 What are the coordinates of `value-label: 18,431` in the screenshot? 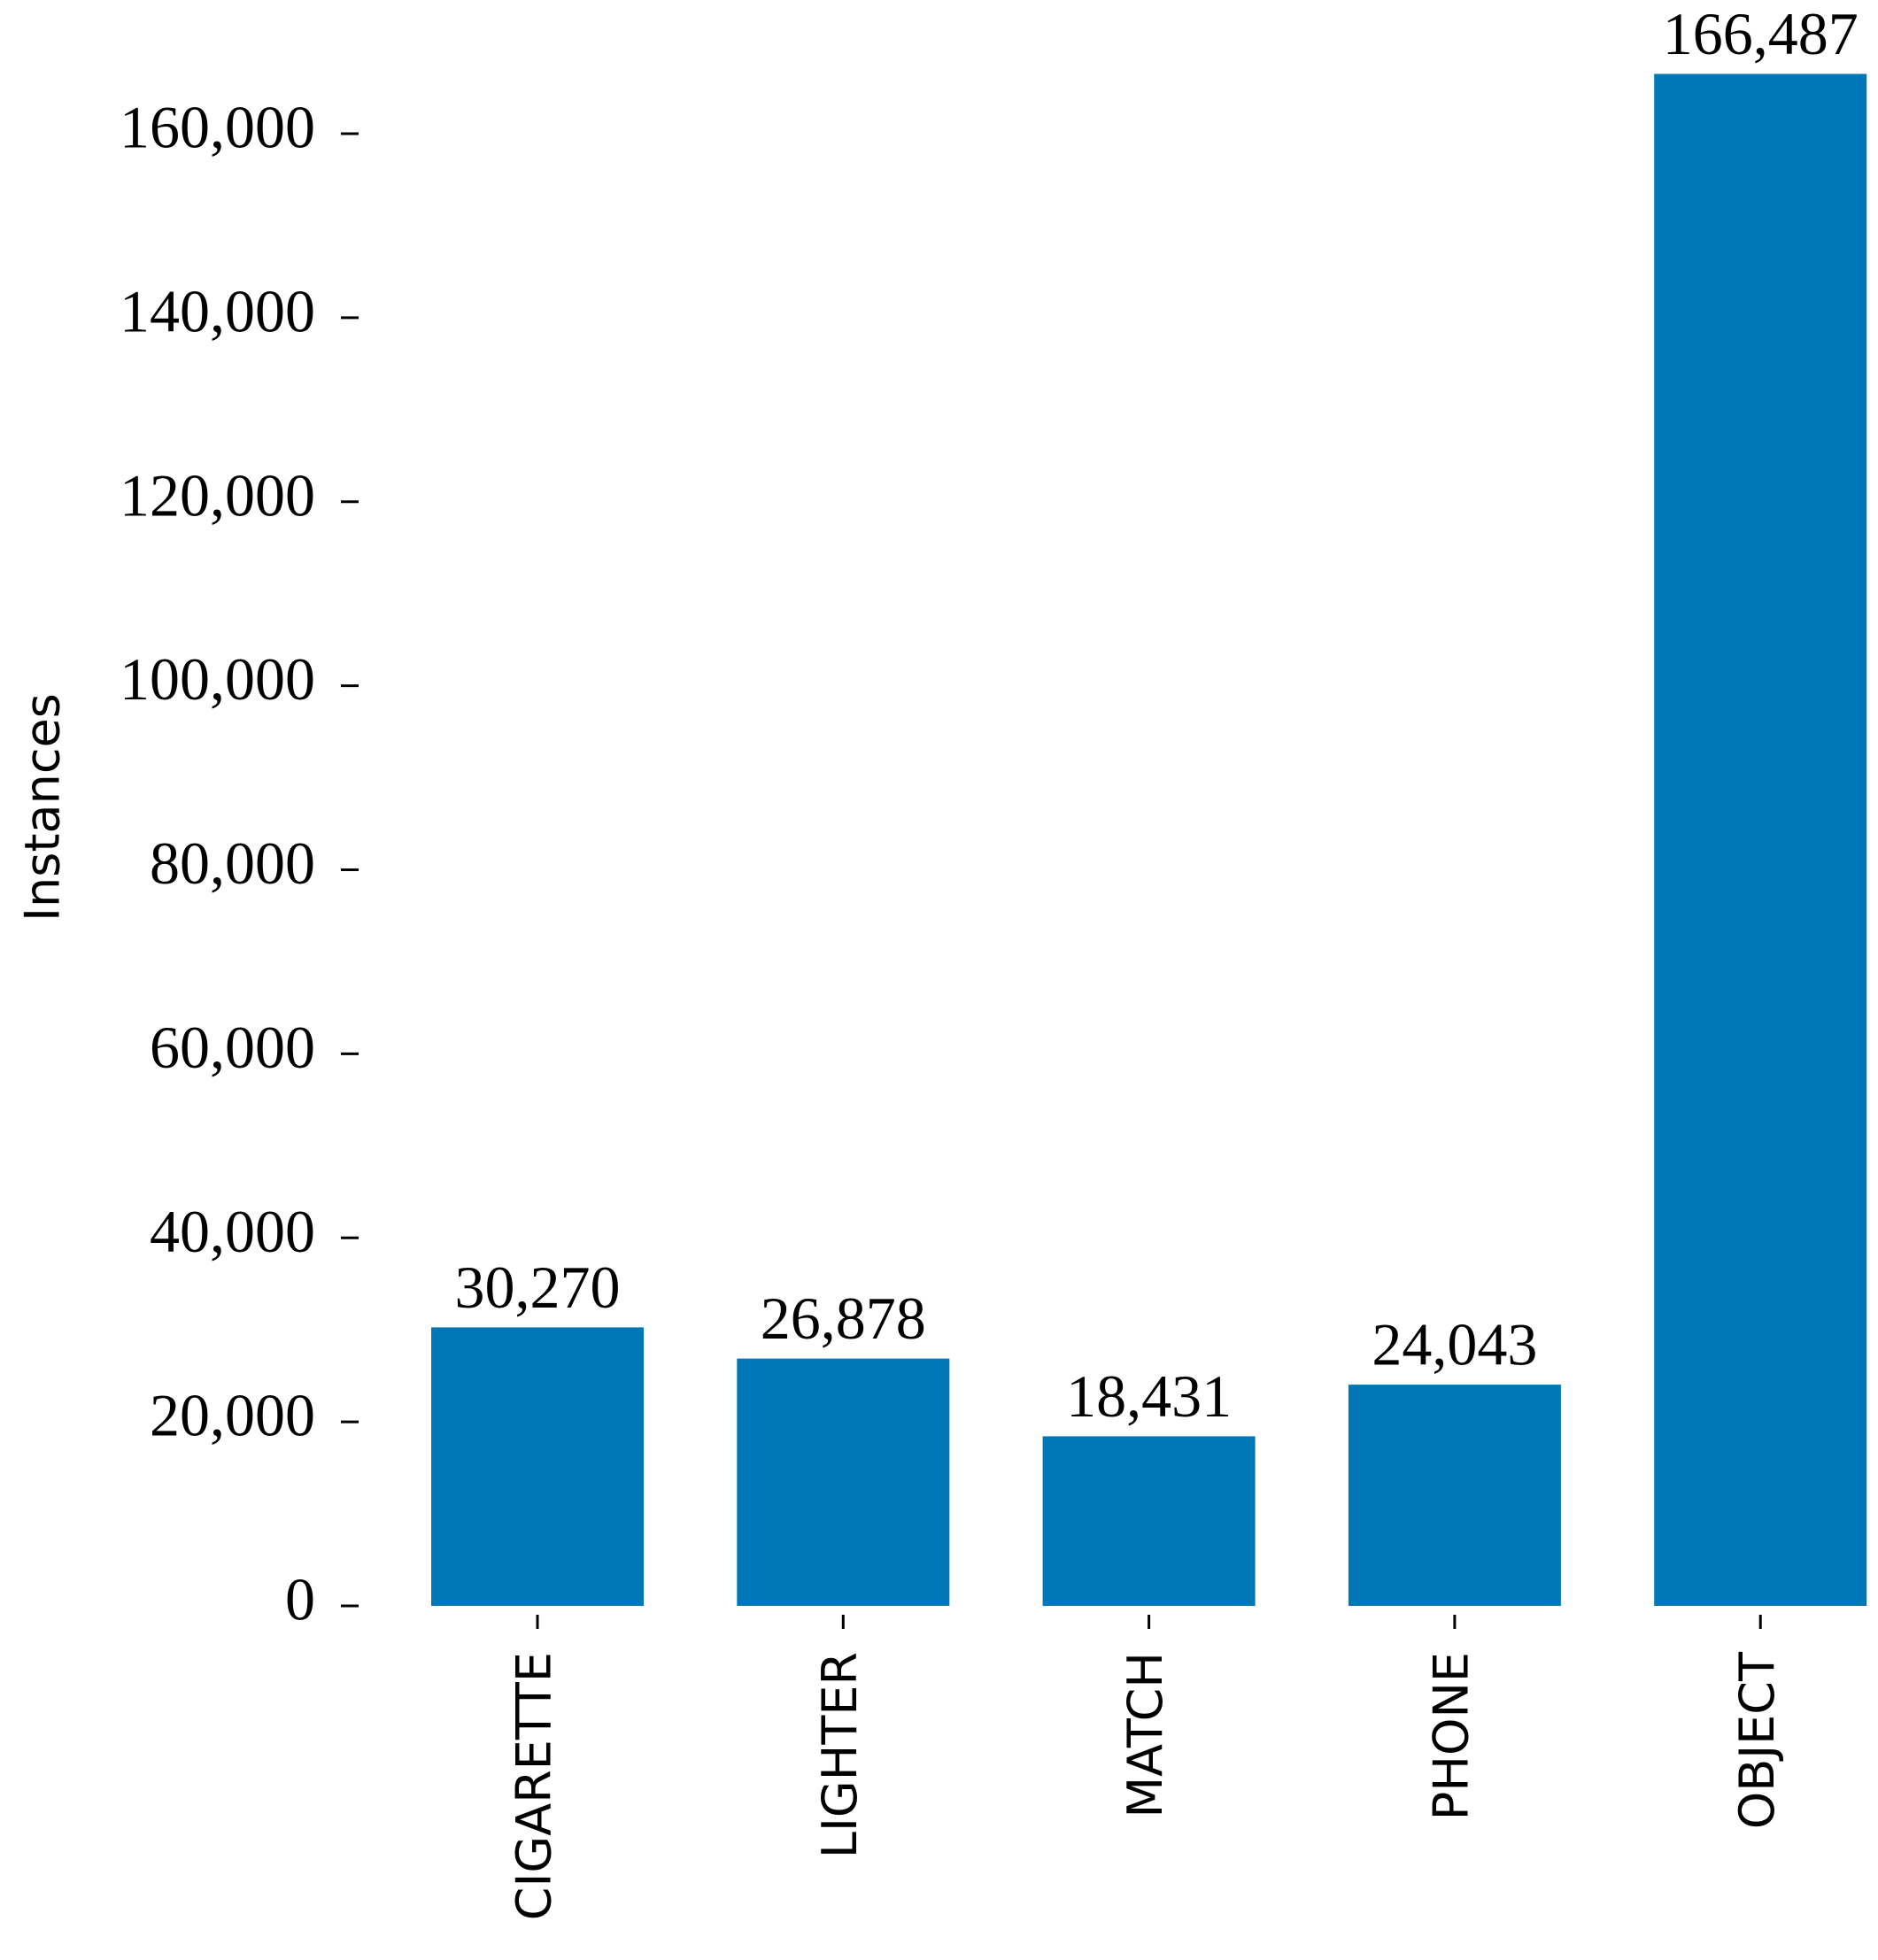 It's located at (1149, 1396).